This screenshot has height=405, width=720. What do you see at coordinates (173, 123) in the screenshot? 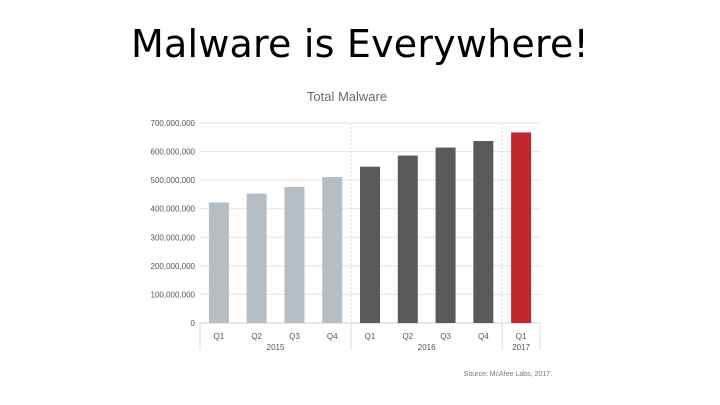
I see `y-tick-label: 700,000,000` at bounding box center [173, 123].